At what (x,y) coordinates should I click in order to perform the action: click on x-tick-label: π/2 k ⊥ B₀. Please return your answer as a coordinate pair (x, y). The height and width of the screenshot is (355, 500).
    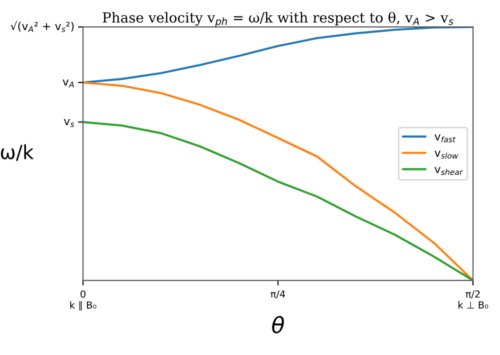
    Looking at the image, I should click on (473, 299).